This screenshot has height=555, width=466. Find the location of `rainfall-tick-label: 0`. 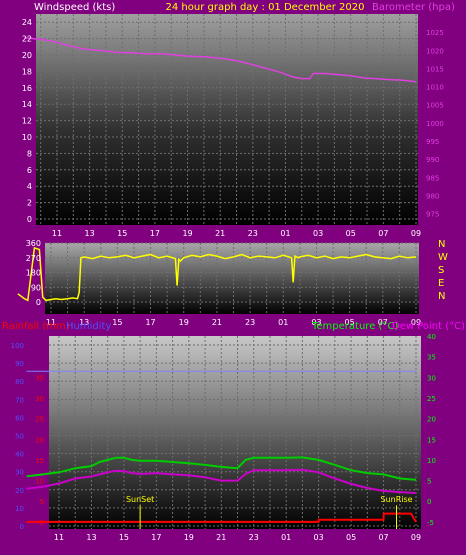

rainfall-tick-label: 0 is located at coordinates (42, 523).